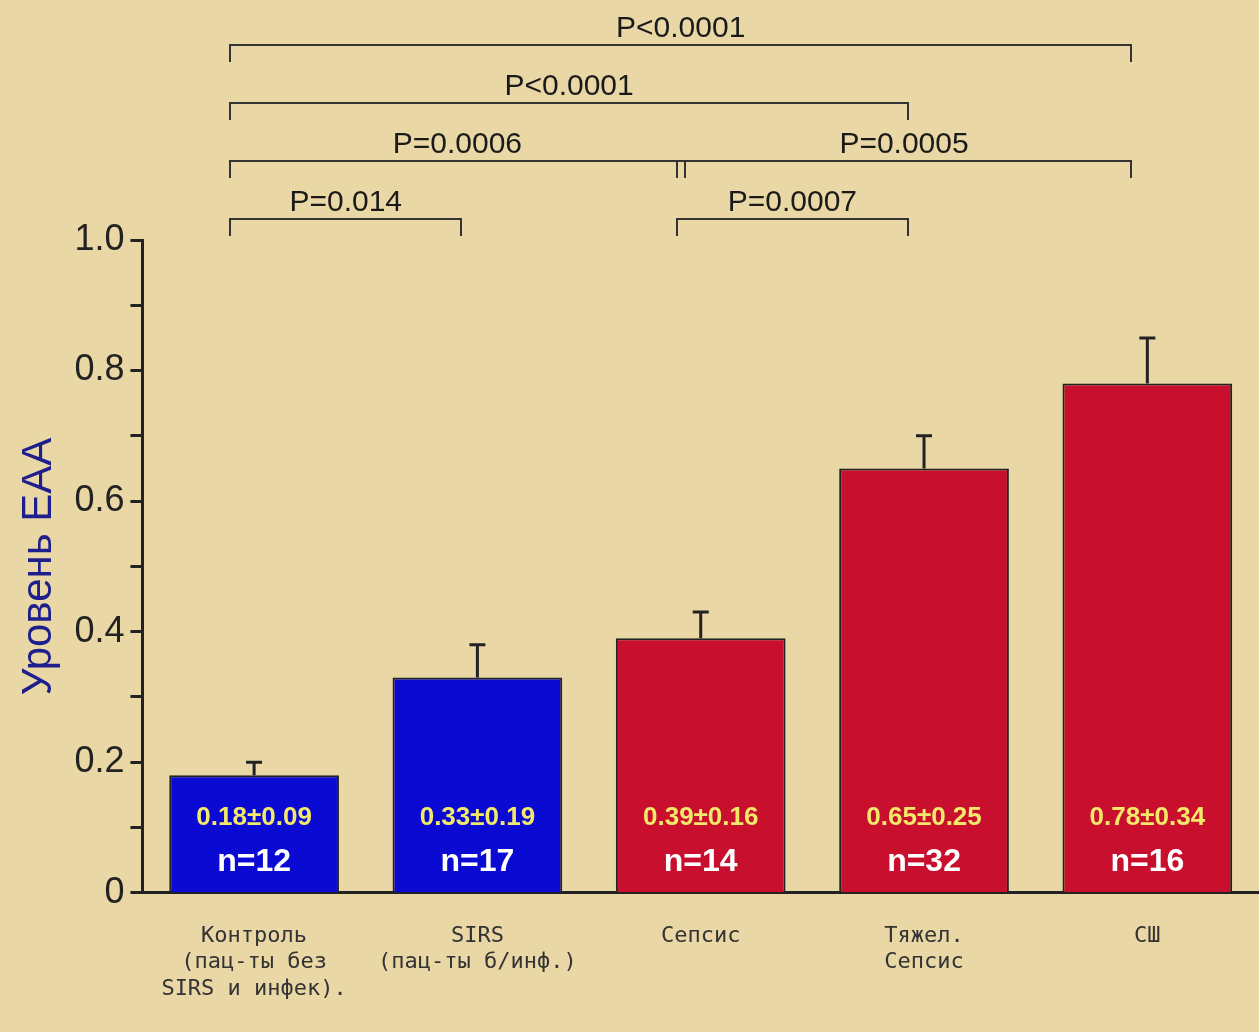  I want to click on x-tick-label: Сепсис, so click(700, 934).